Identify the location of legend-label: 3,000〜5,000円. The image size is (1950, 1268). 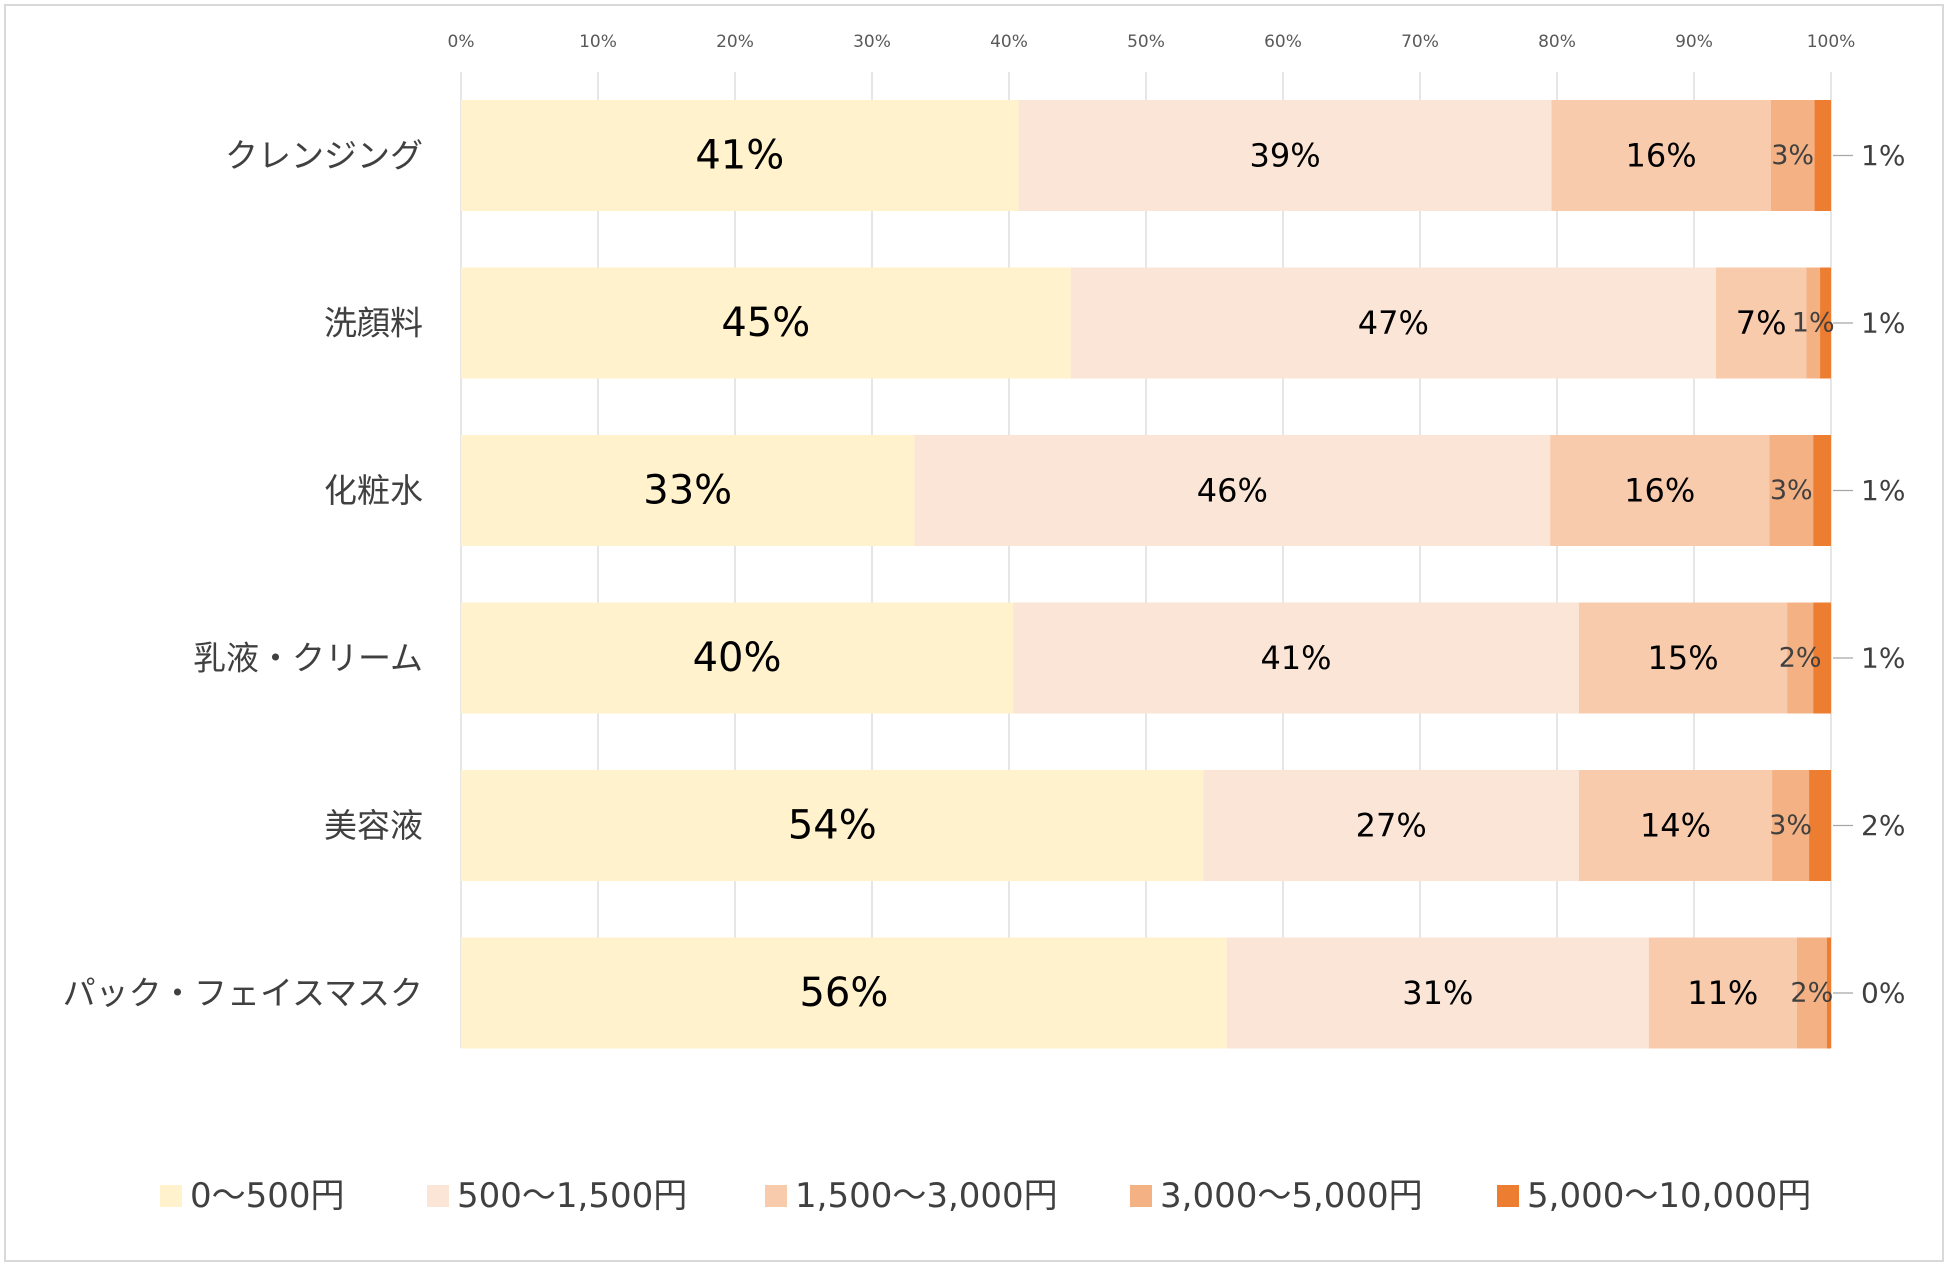
(1291, 1196).